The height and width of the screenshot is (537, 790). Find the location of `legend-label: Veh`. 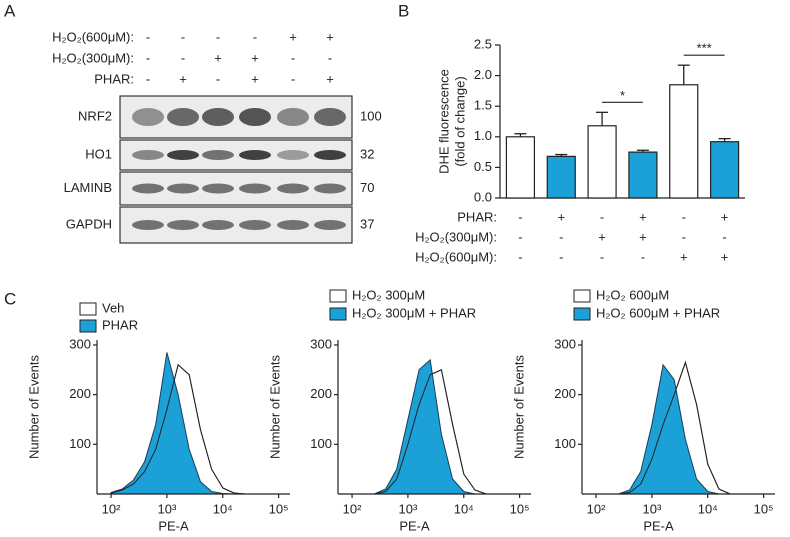

legend-label: Veh is located at coordinates (113, 307).